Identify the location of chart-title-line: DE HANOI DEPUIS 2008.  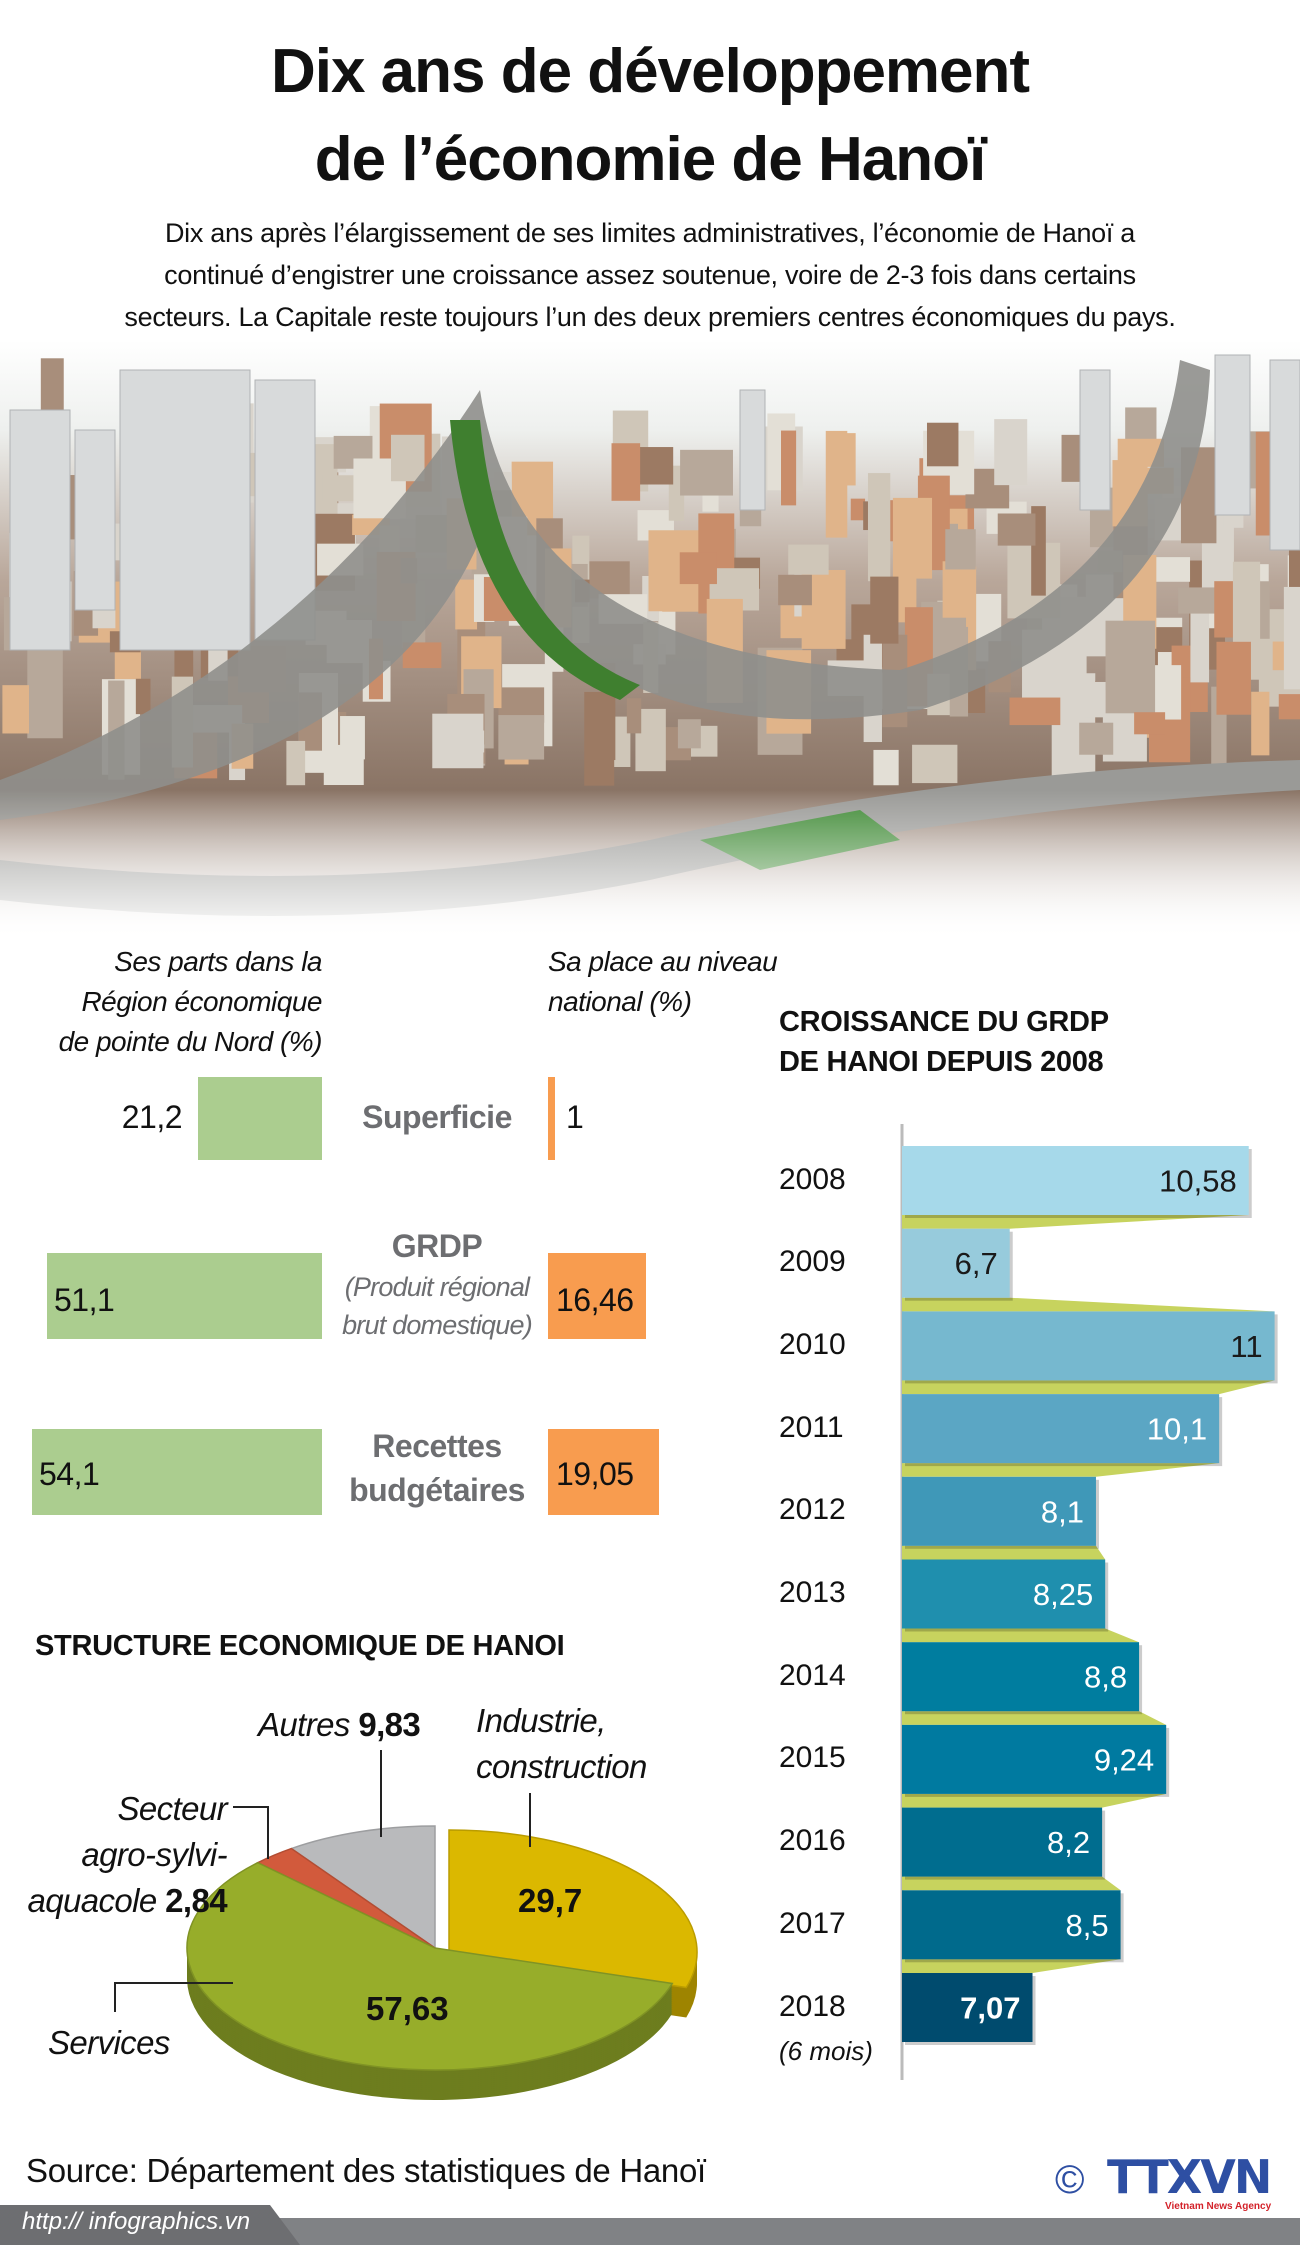
(941, 1062).